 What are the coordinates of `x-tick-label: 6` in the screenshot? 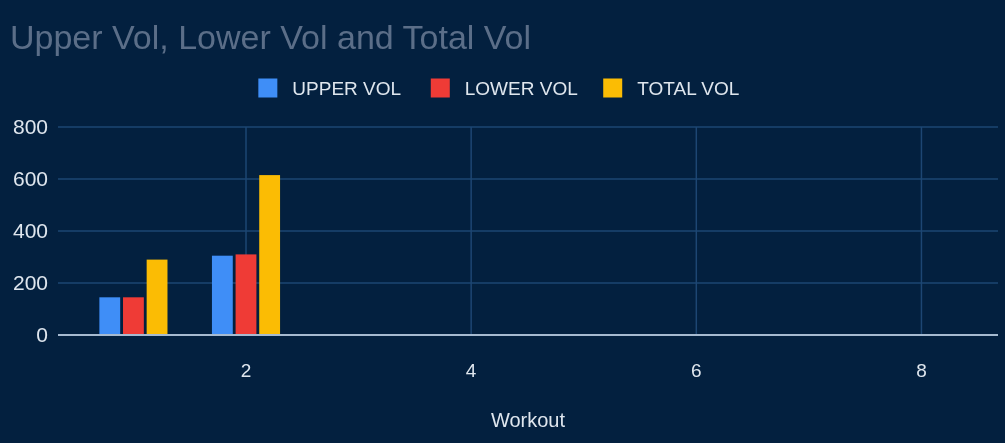 It's located at (696, 370).